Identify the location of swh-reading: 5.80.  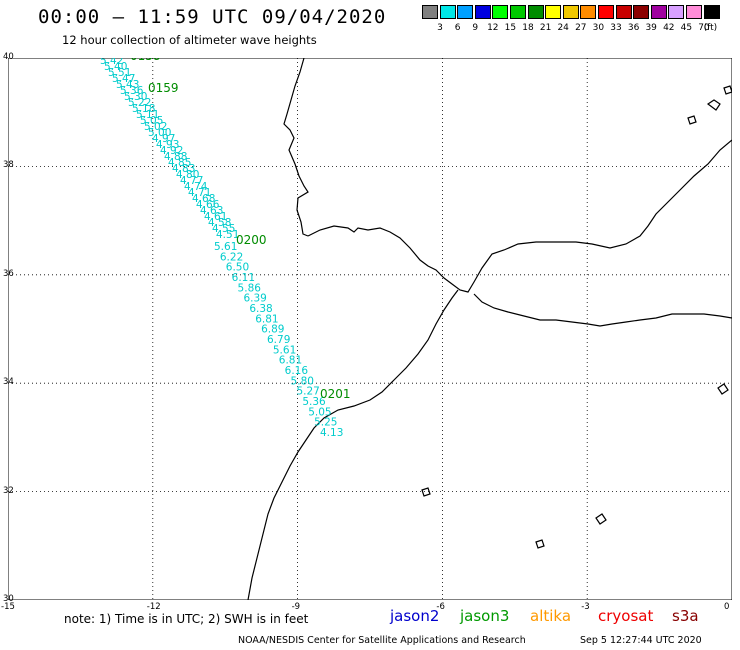
(302, 381).